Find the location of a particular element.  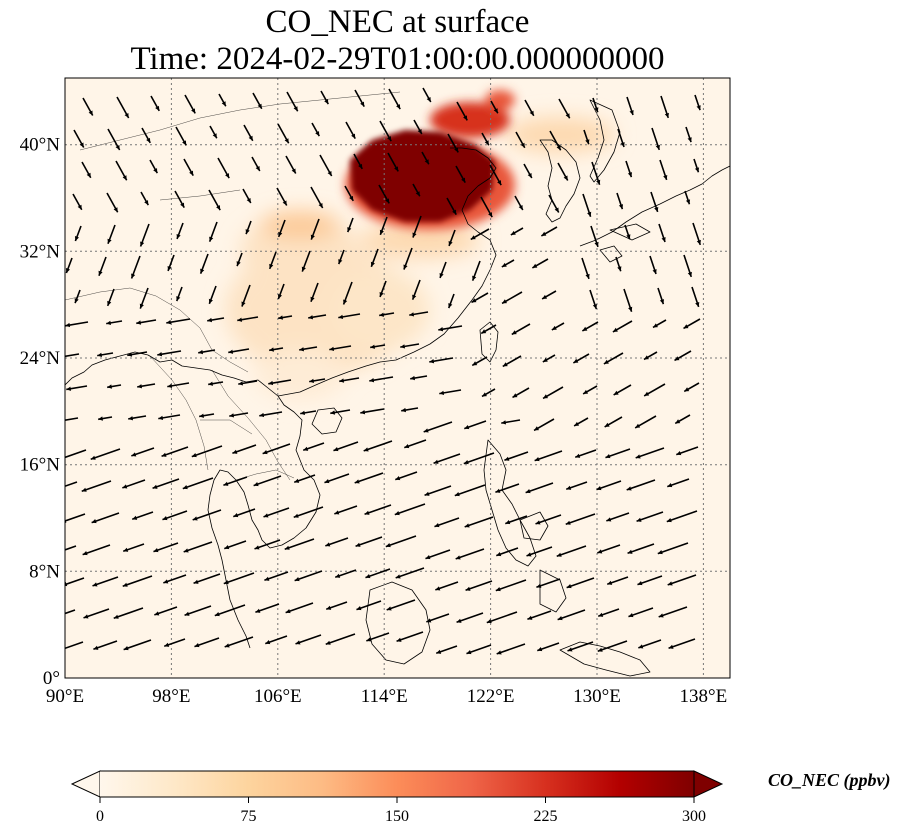

visayas-islands is located at coordinates (534, 526).